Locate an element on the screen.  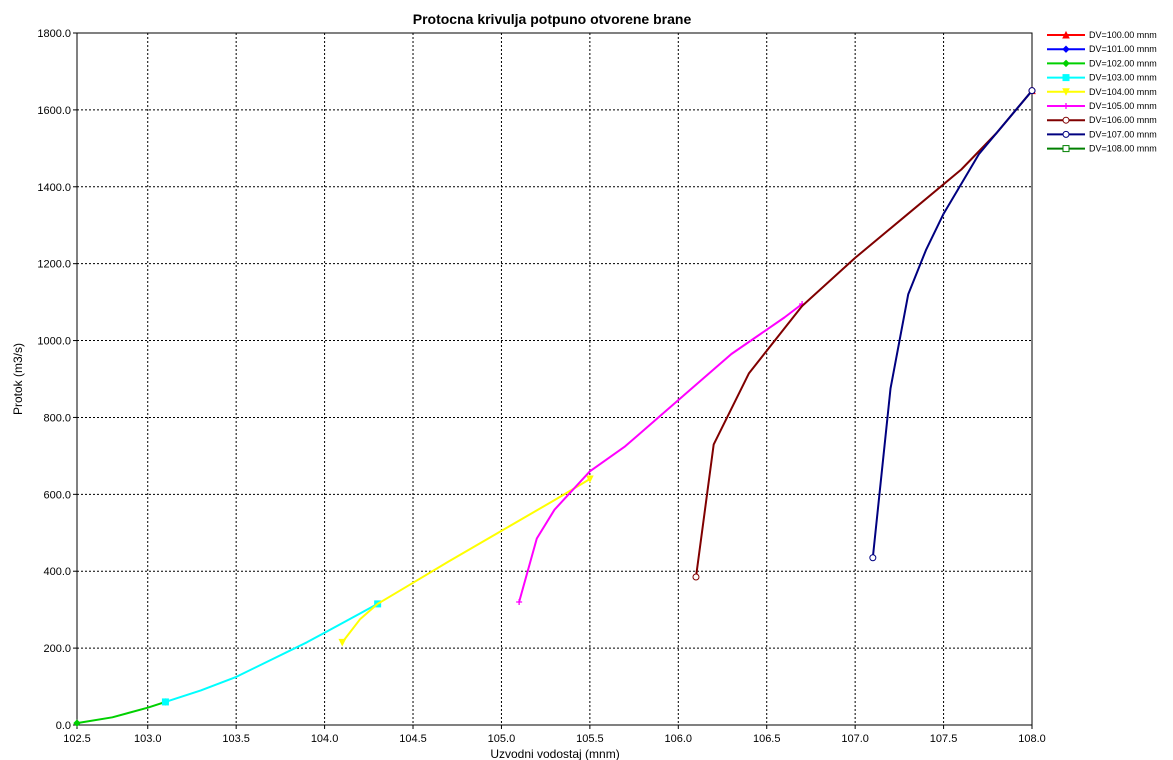
legend-item: DV=105.00 mnm is located at coordinates (1102, 106).